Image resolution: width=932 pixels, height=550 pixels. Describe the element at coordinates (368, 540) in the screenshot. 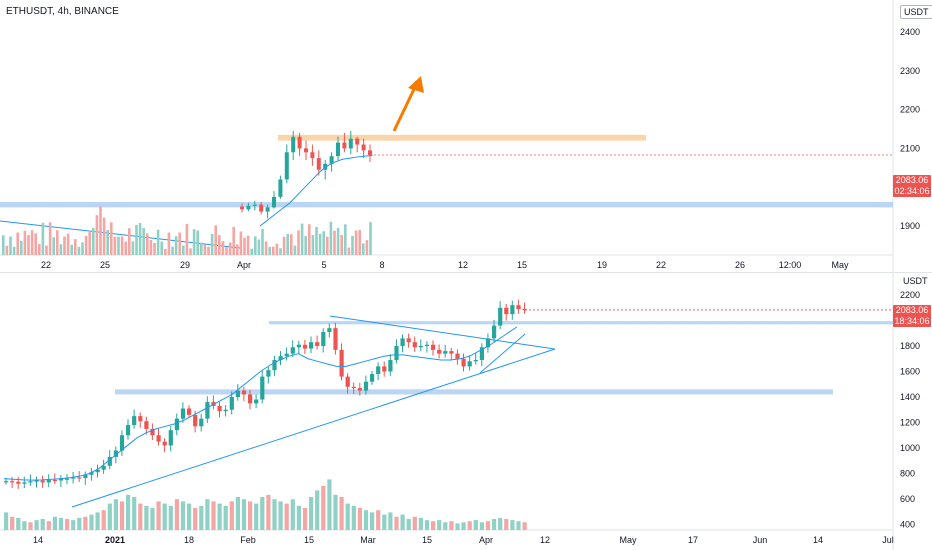

I see `time-tick-label: Mar` at that location.